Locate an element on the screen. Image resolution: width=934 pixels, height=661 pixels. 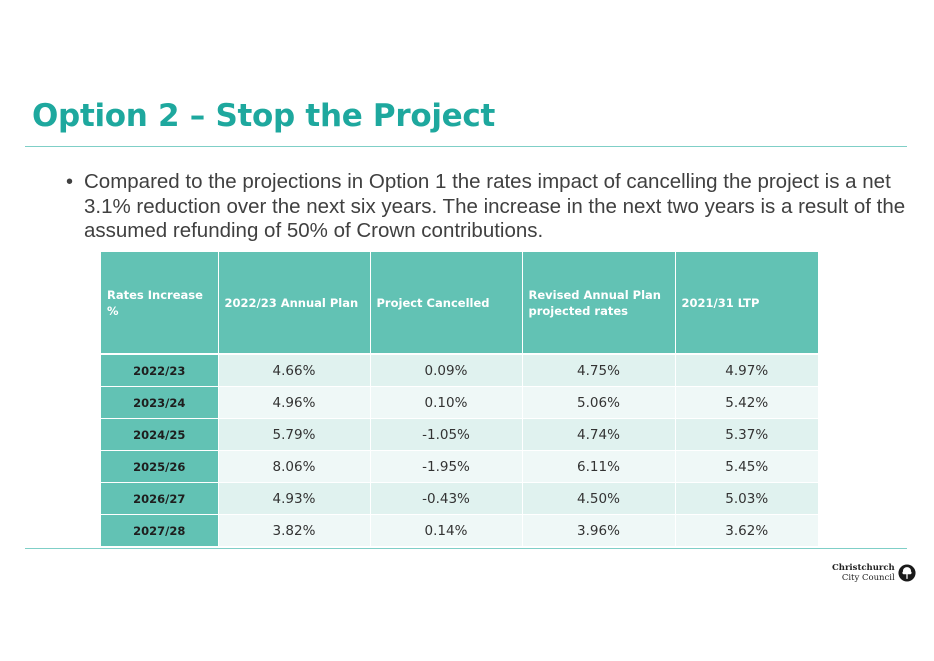
council-logo: Christchurch City Council is located at coordinates (874, 573).